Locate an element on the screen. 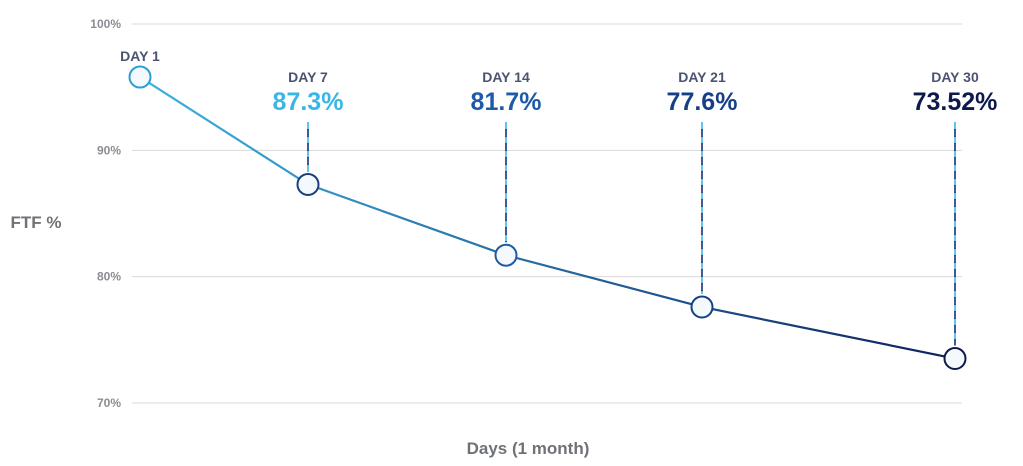 The image size is (1023, 466). y-tick-label: 100% is located at coordinates (105, 24).